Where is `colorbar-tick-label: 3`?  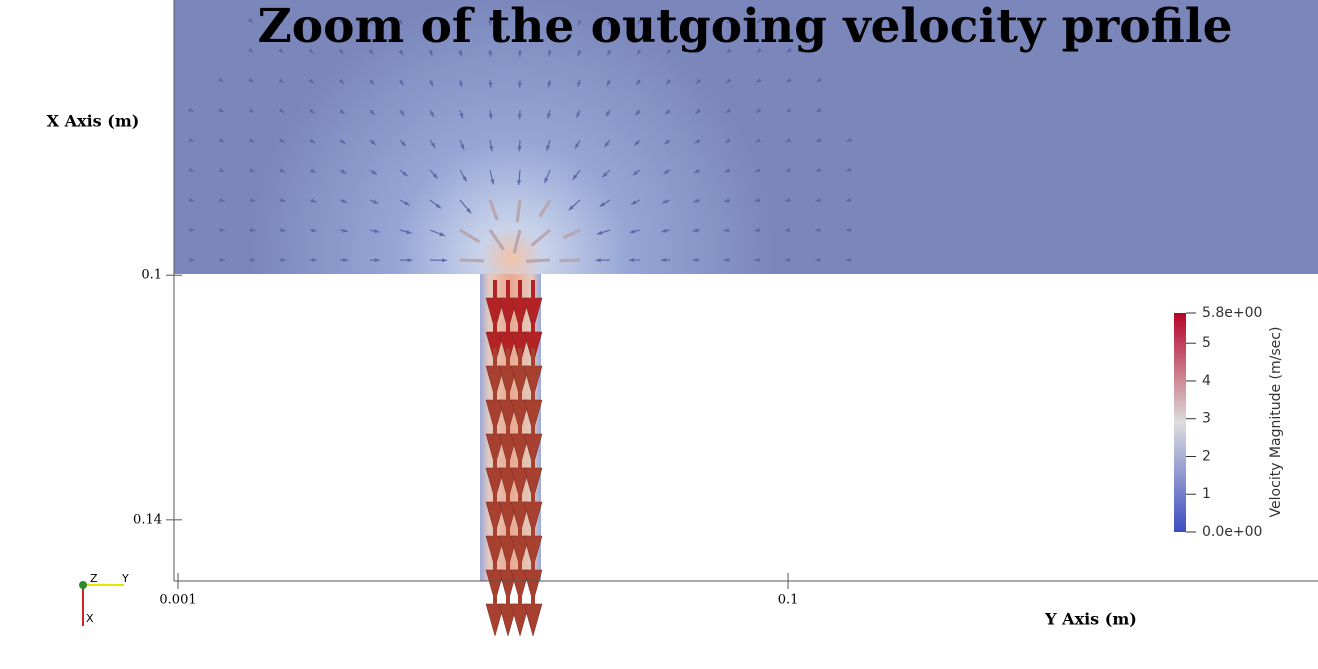
colorbar-tick-label: 3 is located at coordinates (1206, 419).